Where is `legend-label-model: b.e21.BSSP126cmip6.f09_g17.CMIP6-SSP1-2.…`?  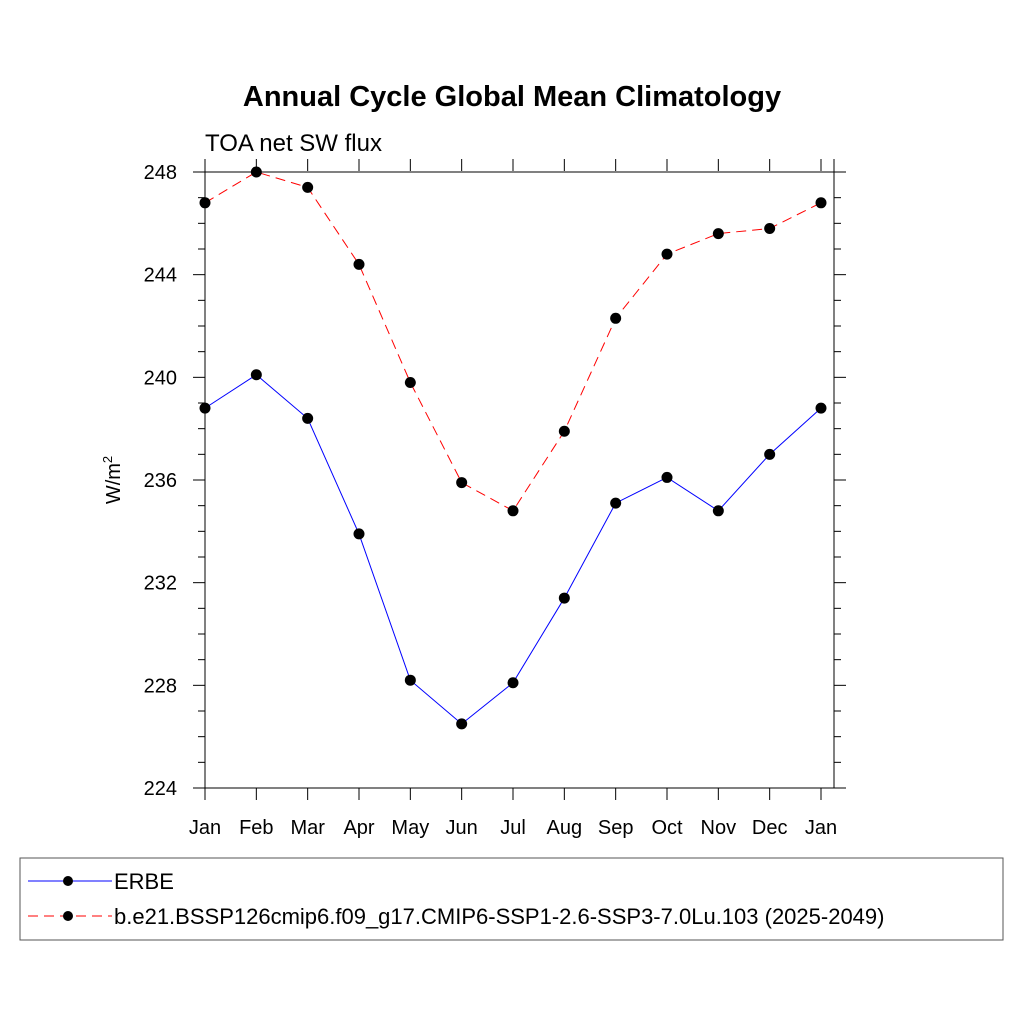 legend-label-model: b.e21.BSSP126cmip6.f09_g17.CMIP6-SSP1-2.… is located at coordinates (499, 916).